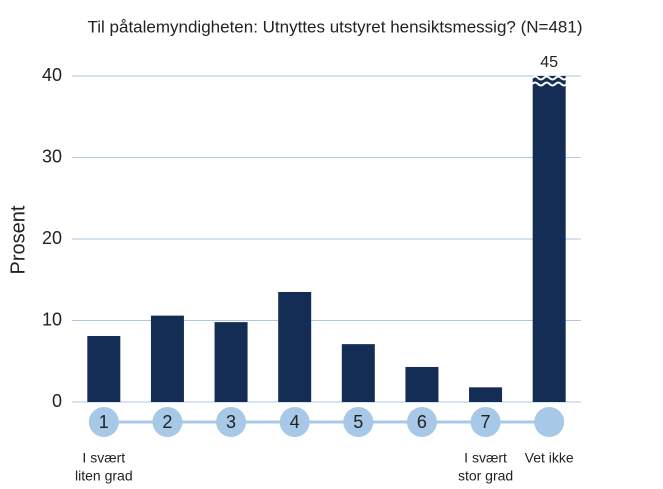 This screenshot has width=663, height=489. I want to click on y-tick-label: 0, so click(57, 401).